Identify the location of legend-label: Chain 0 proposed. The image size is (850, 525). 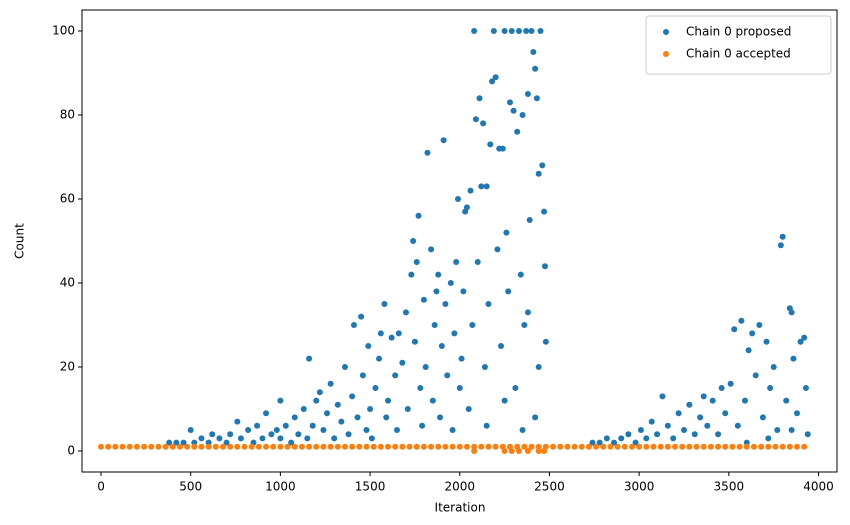
(738, 32).